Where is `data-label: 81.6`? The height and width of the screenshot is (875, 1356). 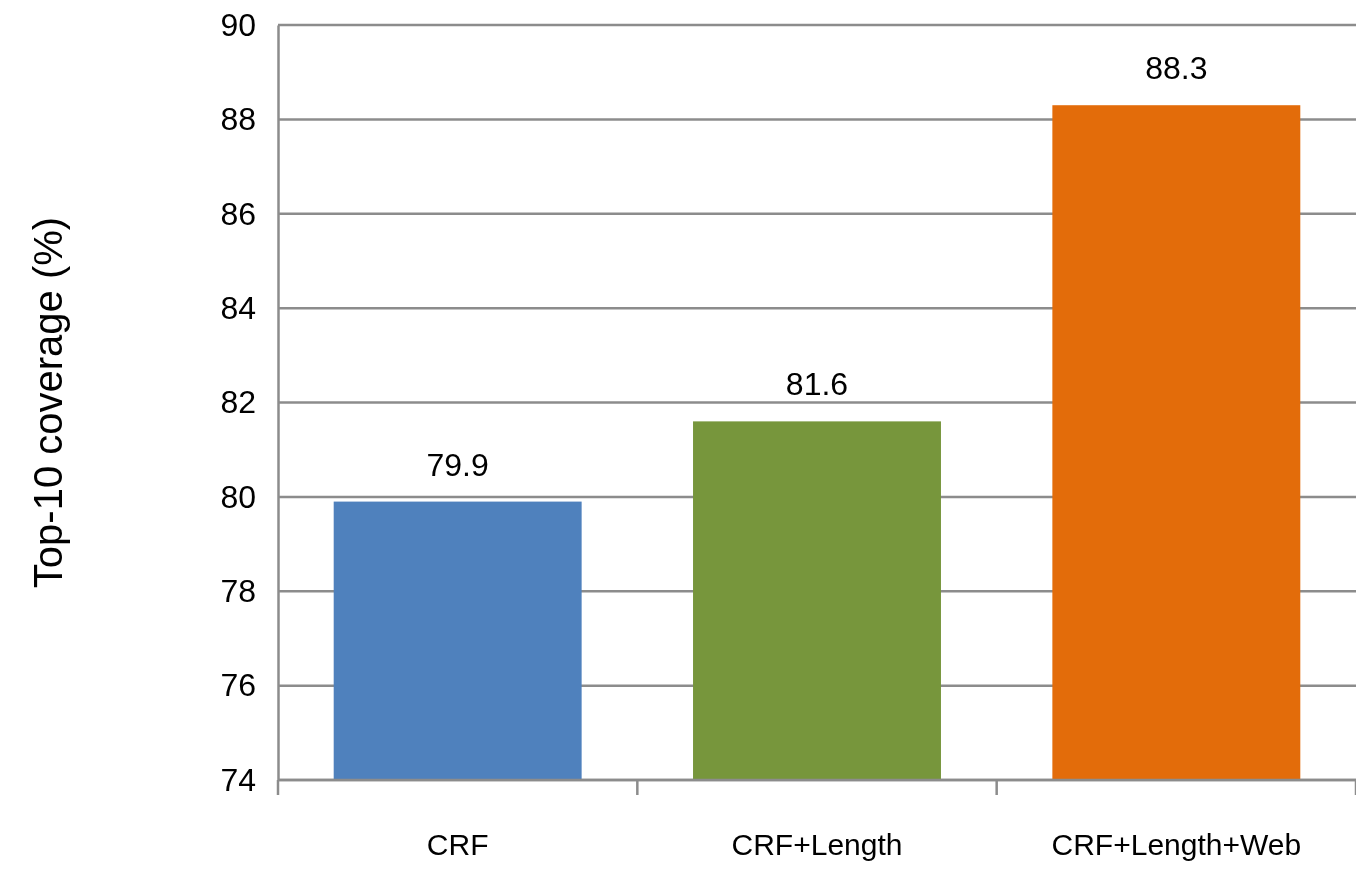 data-label: 81.6 is located at coordinates (817, 384).